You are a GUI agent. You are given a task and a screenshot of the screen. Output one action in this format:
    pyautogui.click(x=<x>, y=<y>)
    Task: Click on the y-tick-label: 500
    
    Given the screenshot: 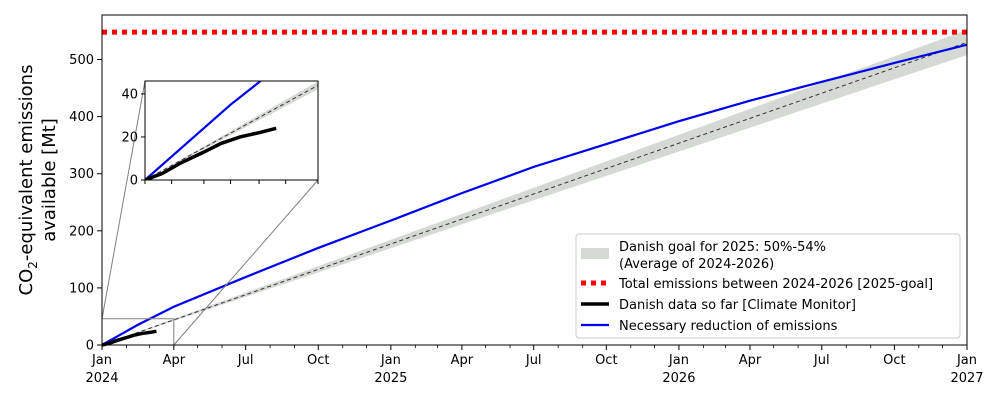 What is the action you would take?
    pyautogui.click(x=81, y=60)
    